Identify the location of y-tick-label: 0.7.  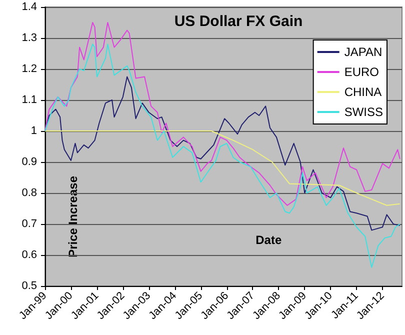
(29, 224).